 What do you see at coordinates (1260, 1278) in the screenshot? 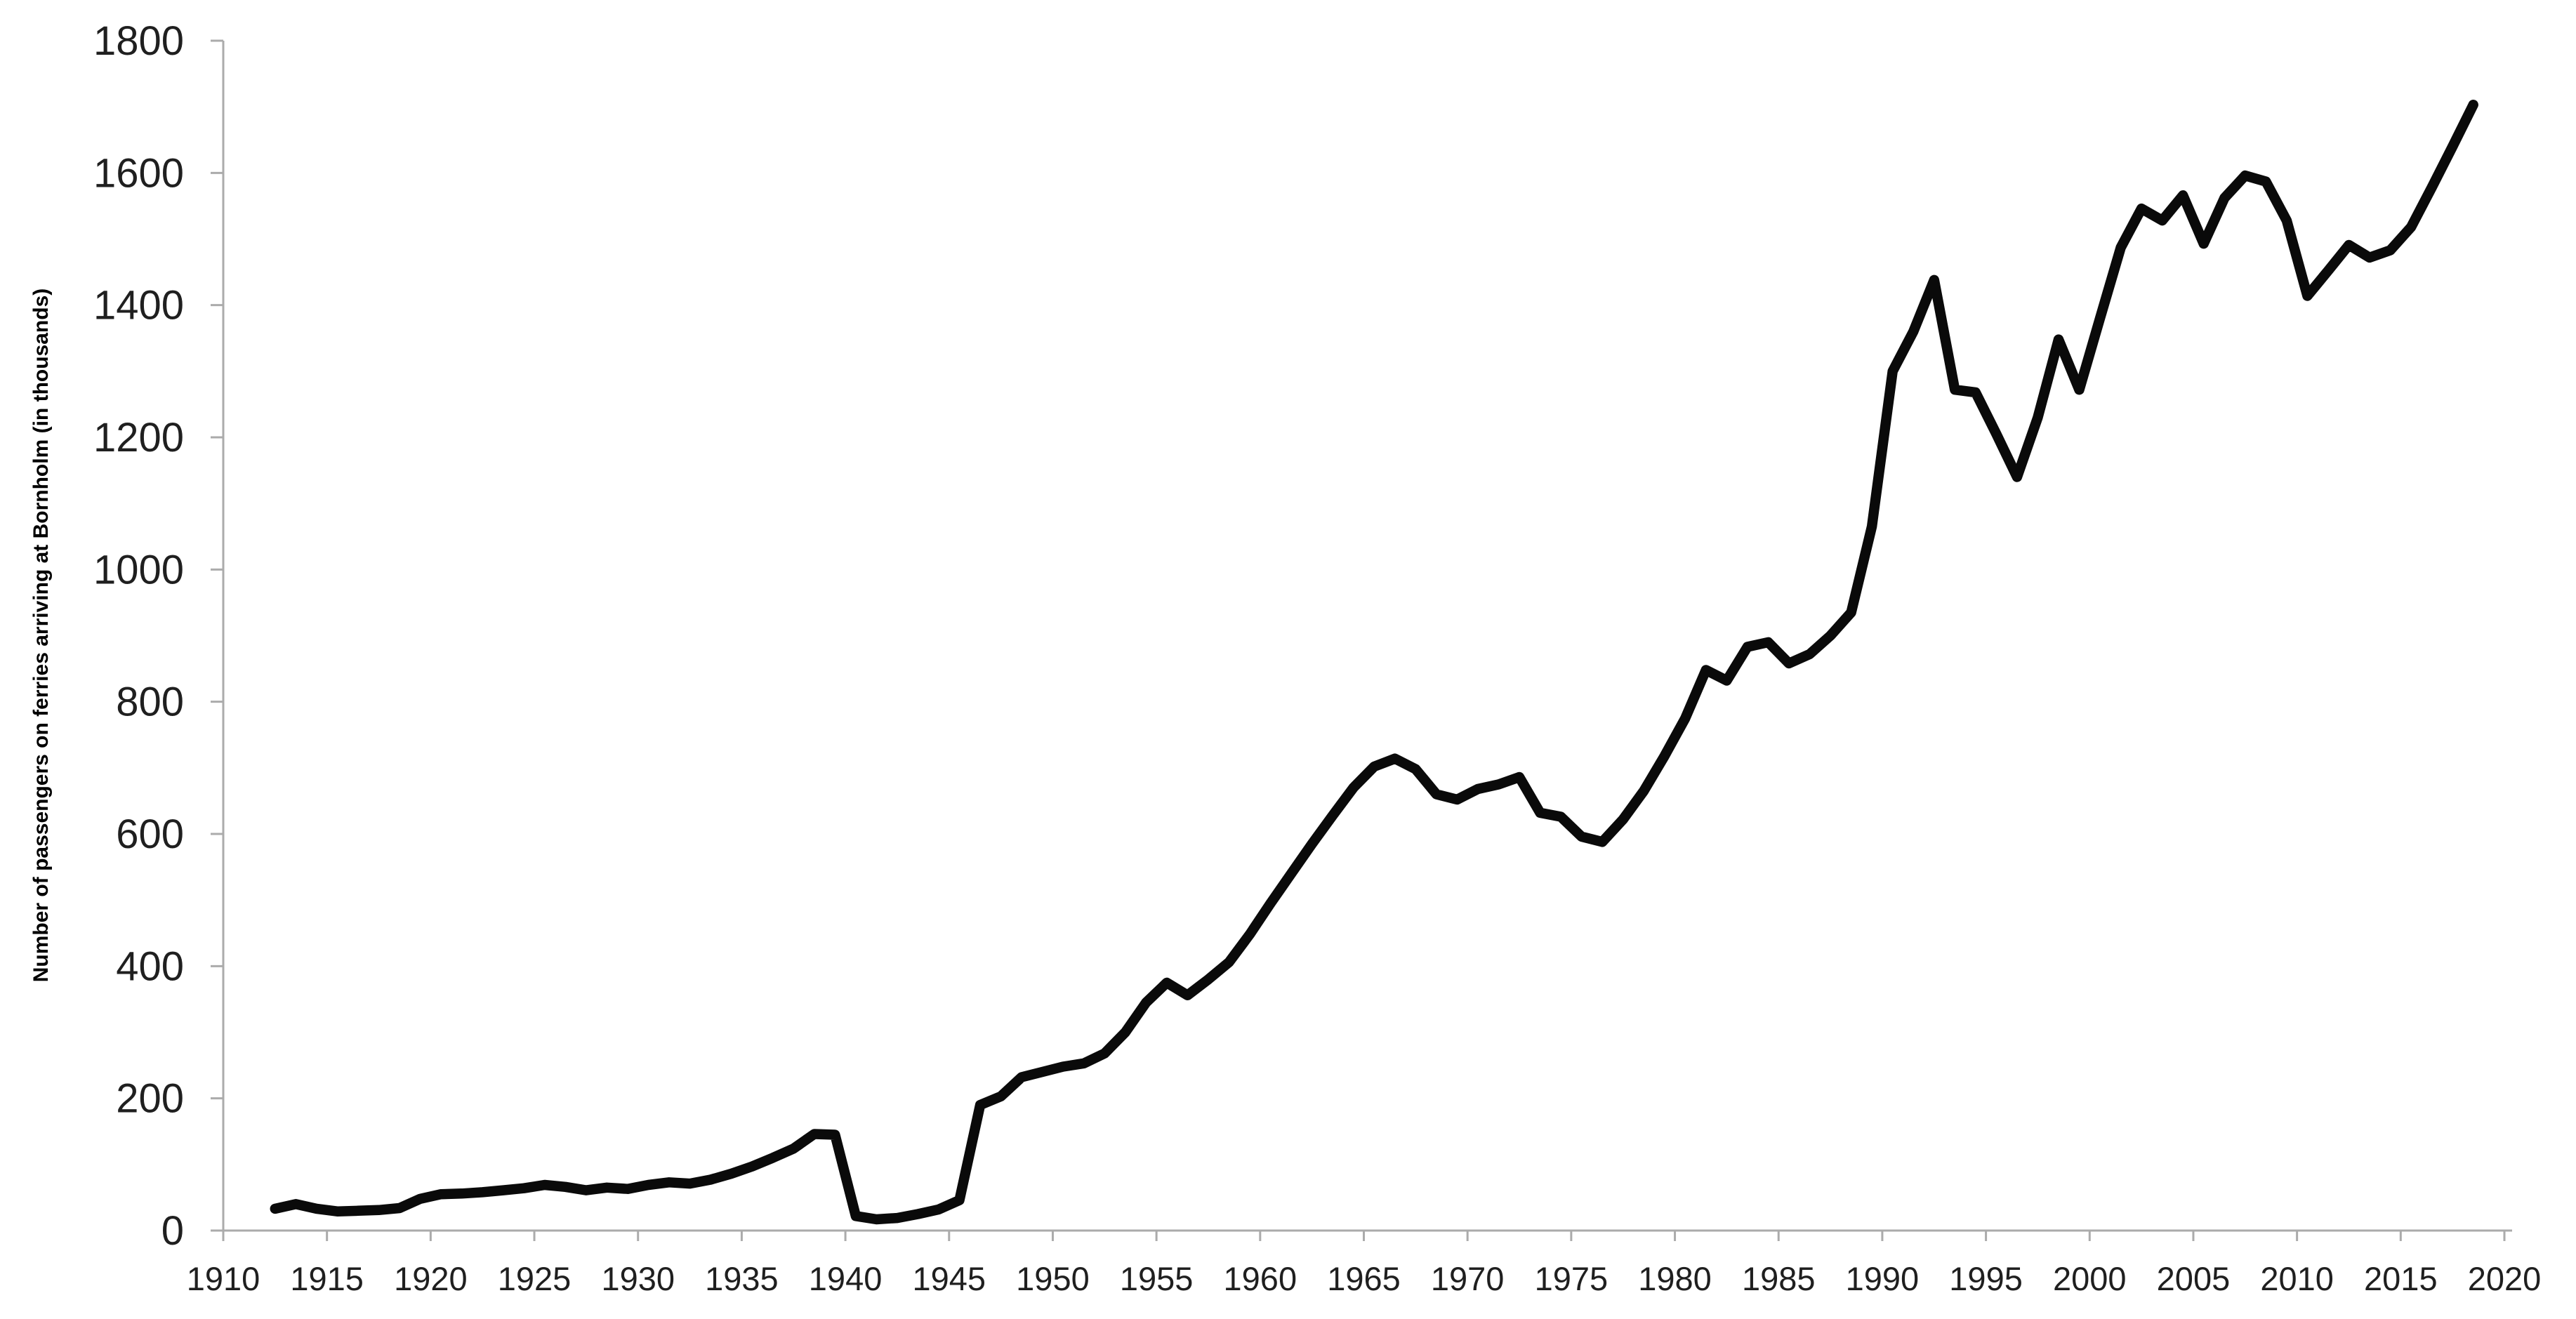
I see `x-tick-label: 1960` at bounding box center [1260, 1278].